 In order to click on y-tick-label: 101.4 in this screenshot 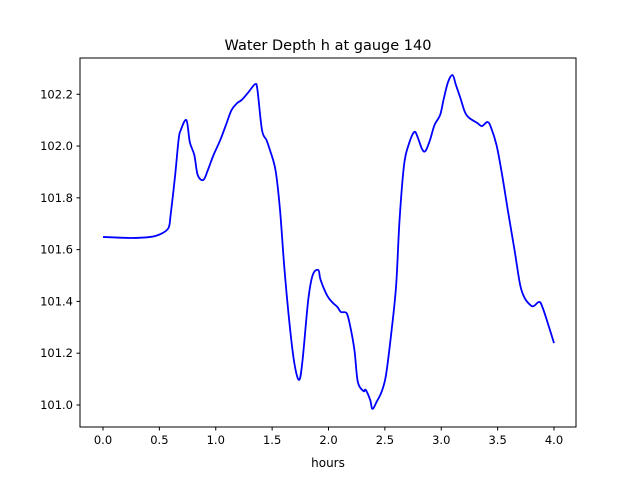, I will do `click(56, 301)`.